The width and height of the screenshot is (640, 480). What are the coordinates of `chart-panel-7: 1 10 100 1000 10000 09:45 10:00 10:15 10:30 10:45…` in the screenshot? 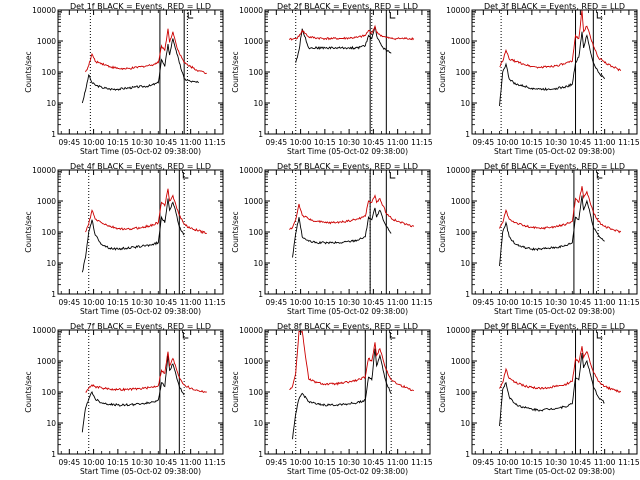 It's located at (125, 399).